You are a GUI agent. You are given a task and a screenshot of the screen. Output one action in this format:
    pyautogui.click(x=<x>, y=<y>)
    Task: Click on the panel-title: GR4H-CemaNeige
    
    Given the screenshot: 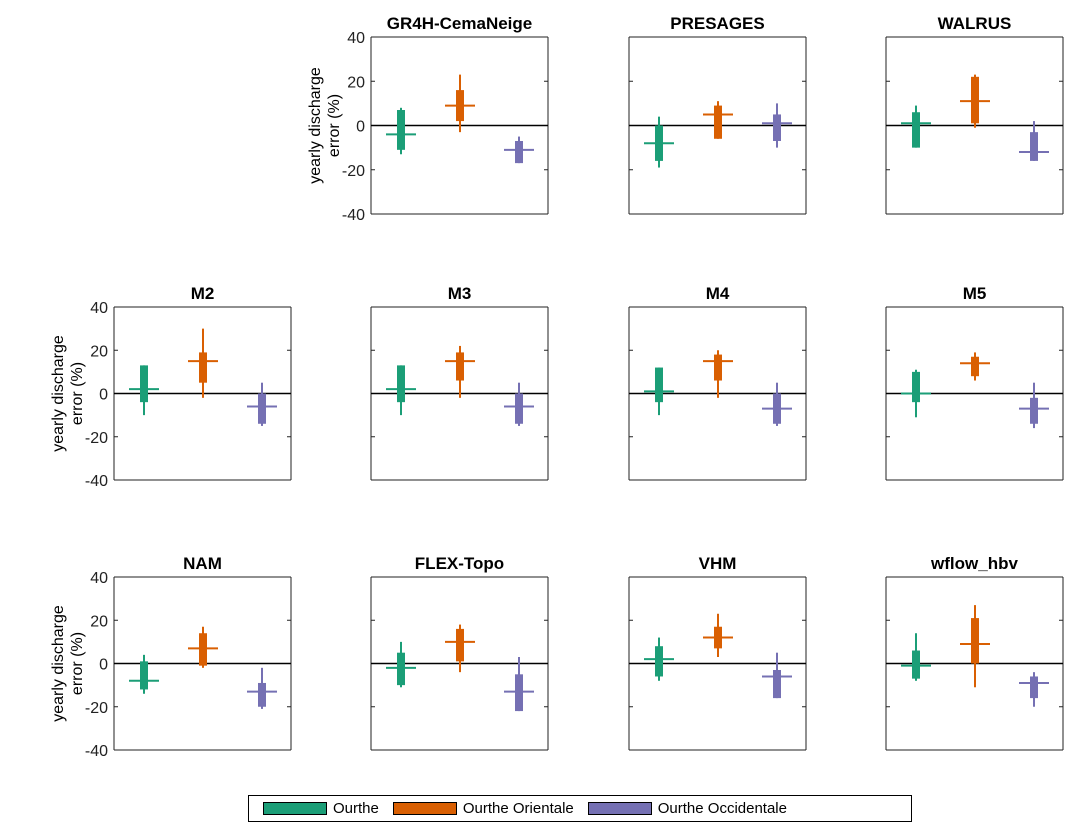 What is the action you would take?
    pyautogui.click(x=460, y=23)
    